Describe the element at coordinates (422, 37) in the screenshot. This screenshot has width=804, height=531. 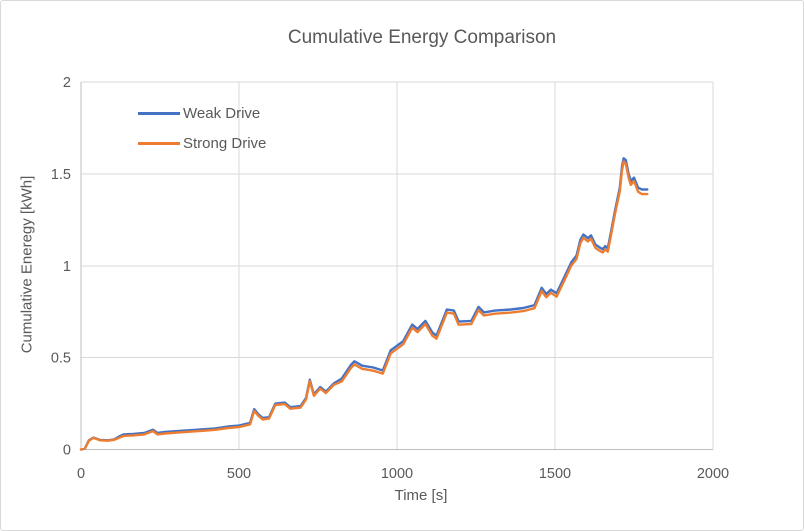
I see `chart-title: Cumulative Energy Comparison` at that location.